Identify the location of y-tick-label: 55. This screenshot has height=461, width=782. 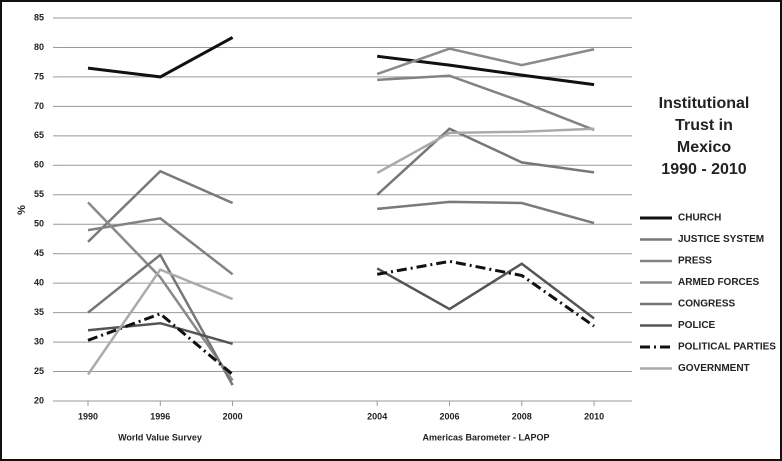
(39, 194).